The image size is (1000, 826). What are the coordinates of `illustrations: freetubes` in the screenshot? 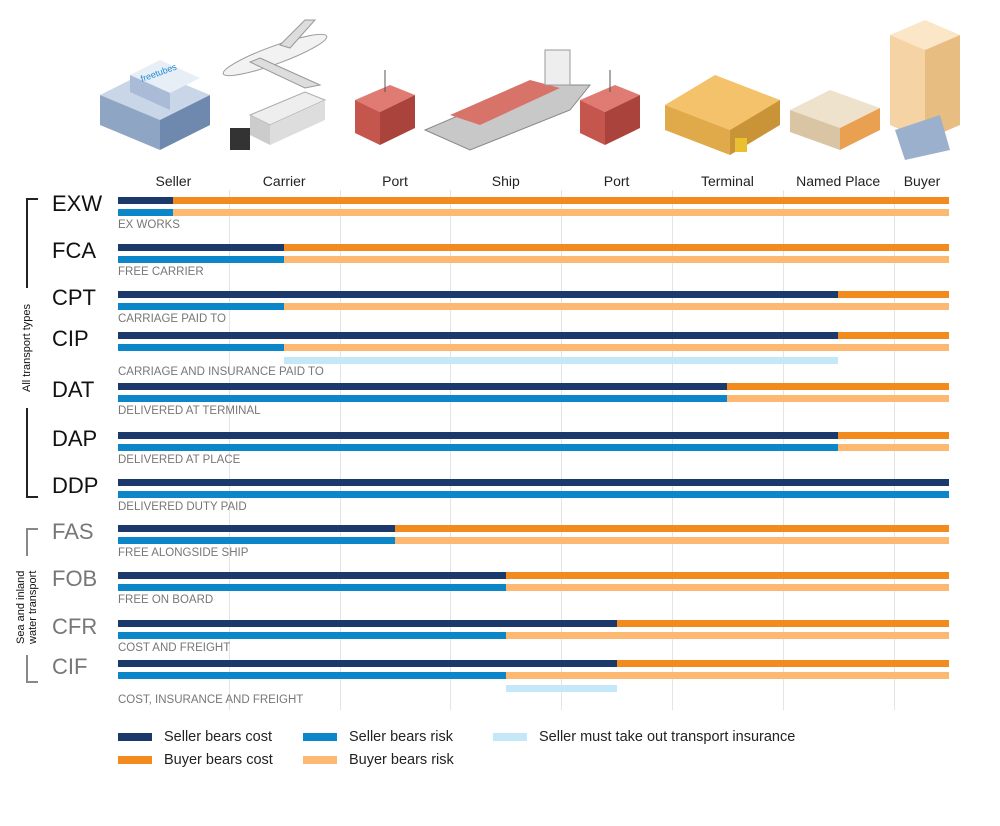 It's located at (530, 89).